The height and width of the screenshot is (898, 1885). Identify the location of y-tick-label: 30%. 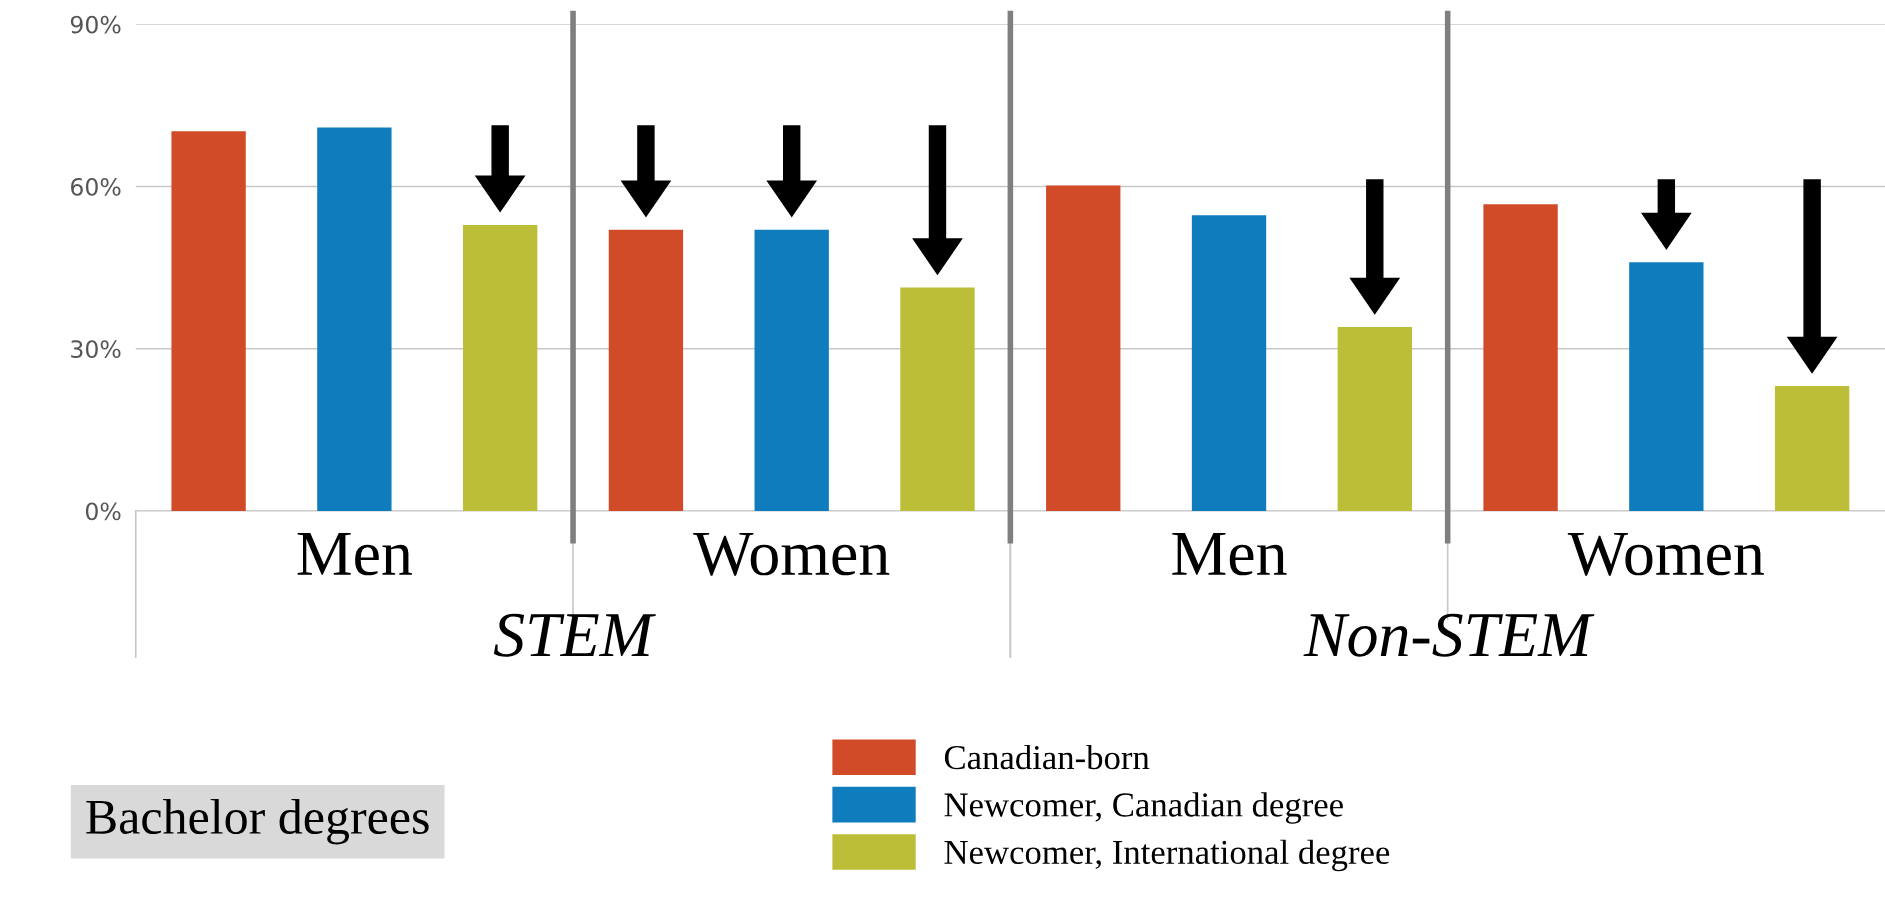
(96, 349).